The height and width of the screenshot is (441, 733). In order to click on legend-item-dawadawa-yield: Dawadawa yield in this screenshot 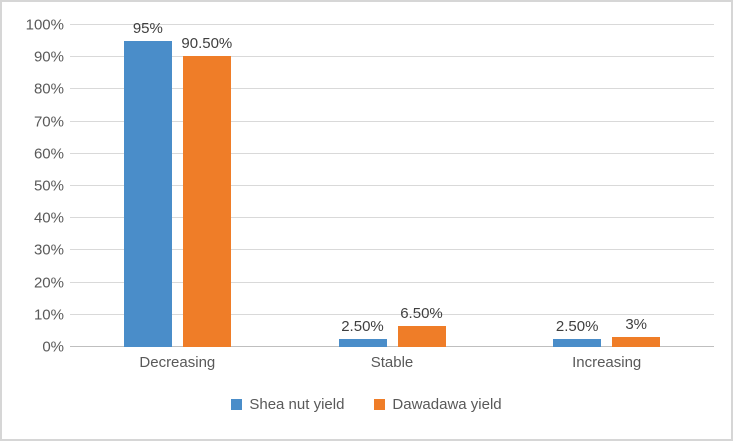, I will do `click(438, 404)`.